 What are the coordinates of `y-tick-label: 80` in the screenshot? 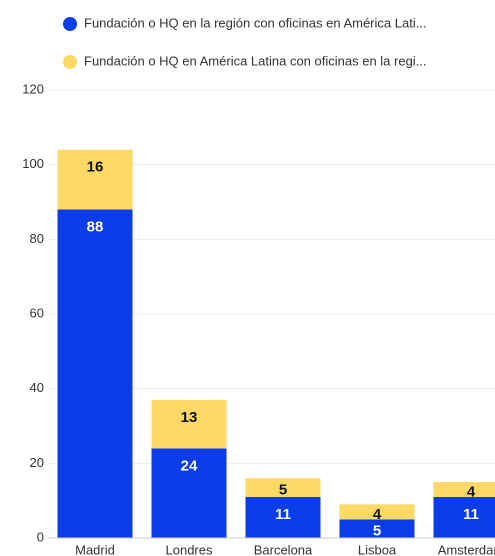 It's located at (37, 238).